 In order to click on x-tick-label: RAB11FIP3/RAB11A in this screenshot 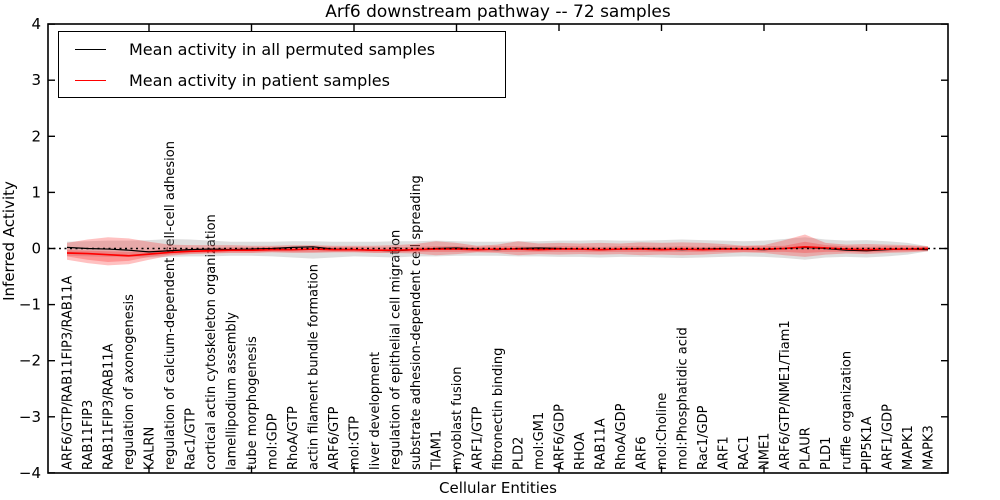, I will do `click(109, 406)`.